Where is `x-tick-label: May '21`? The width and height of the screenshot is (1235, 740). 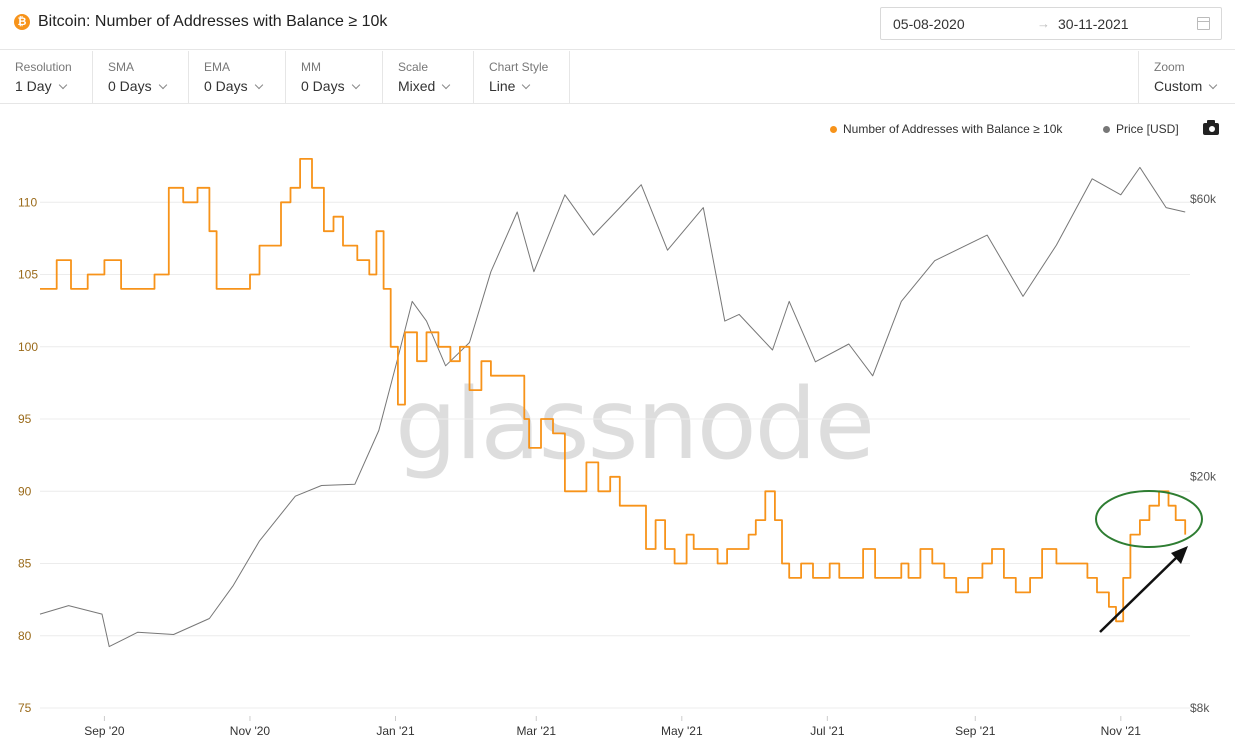 x-tick-label: May '21 is located at coordinates (682, 731).